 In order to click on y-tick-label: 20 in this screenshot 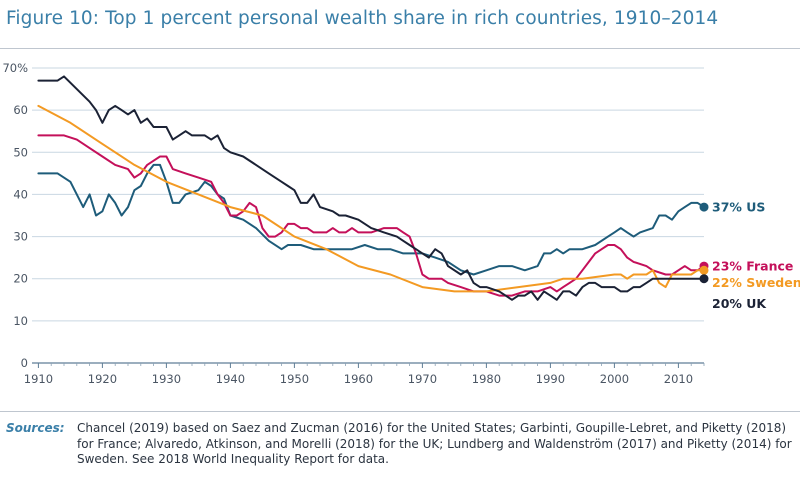, I will do `click(20, 279)`.